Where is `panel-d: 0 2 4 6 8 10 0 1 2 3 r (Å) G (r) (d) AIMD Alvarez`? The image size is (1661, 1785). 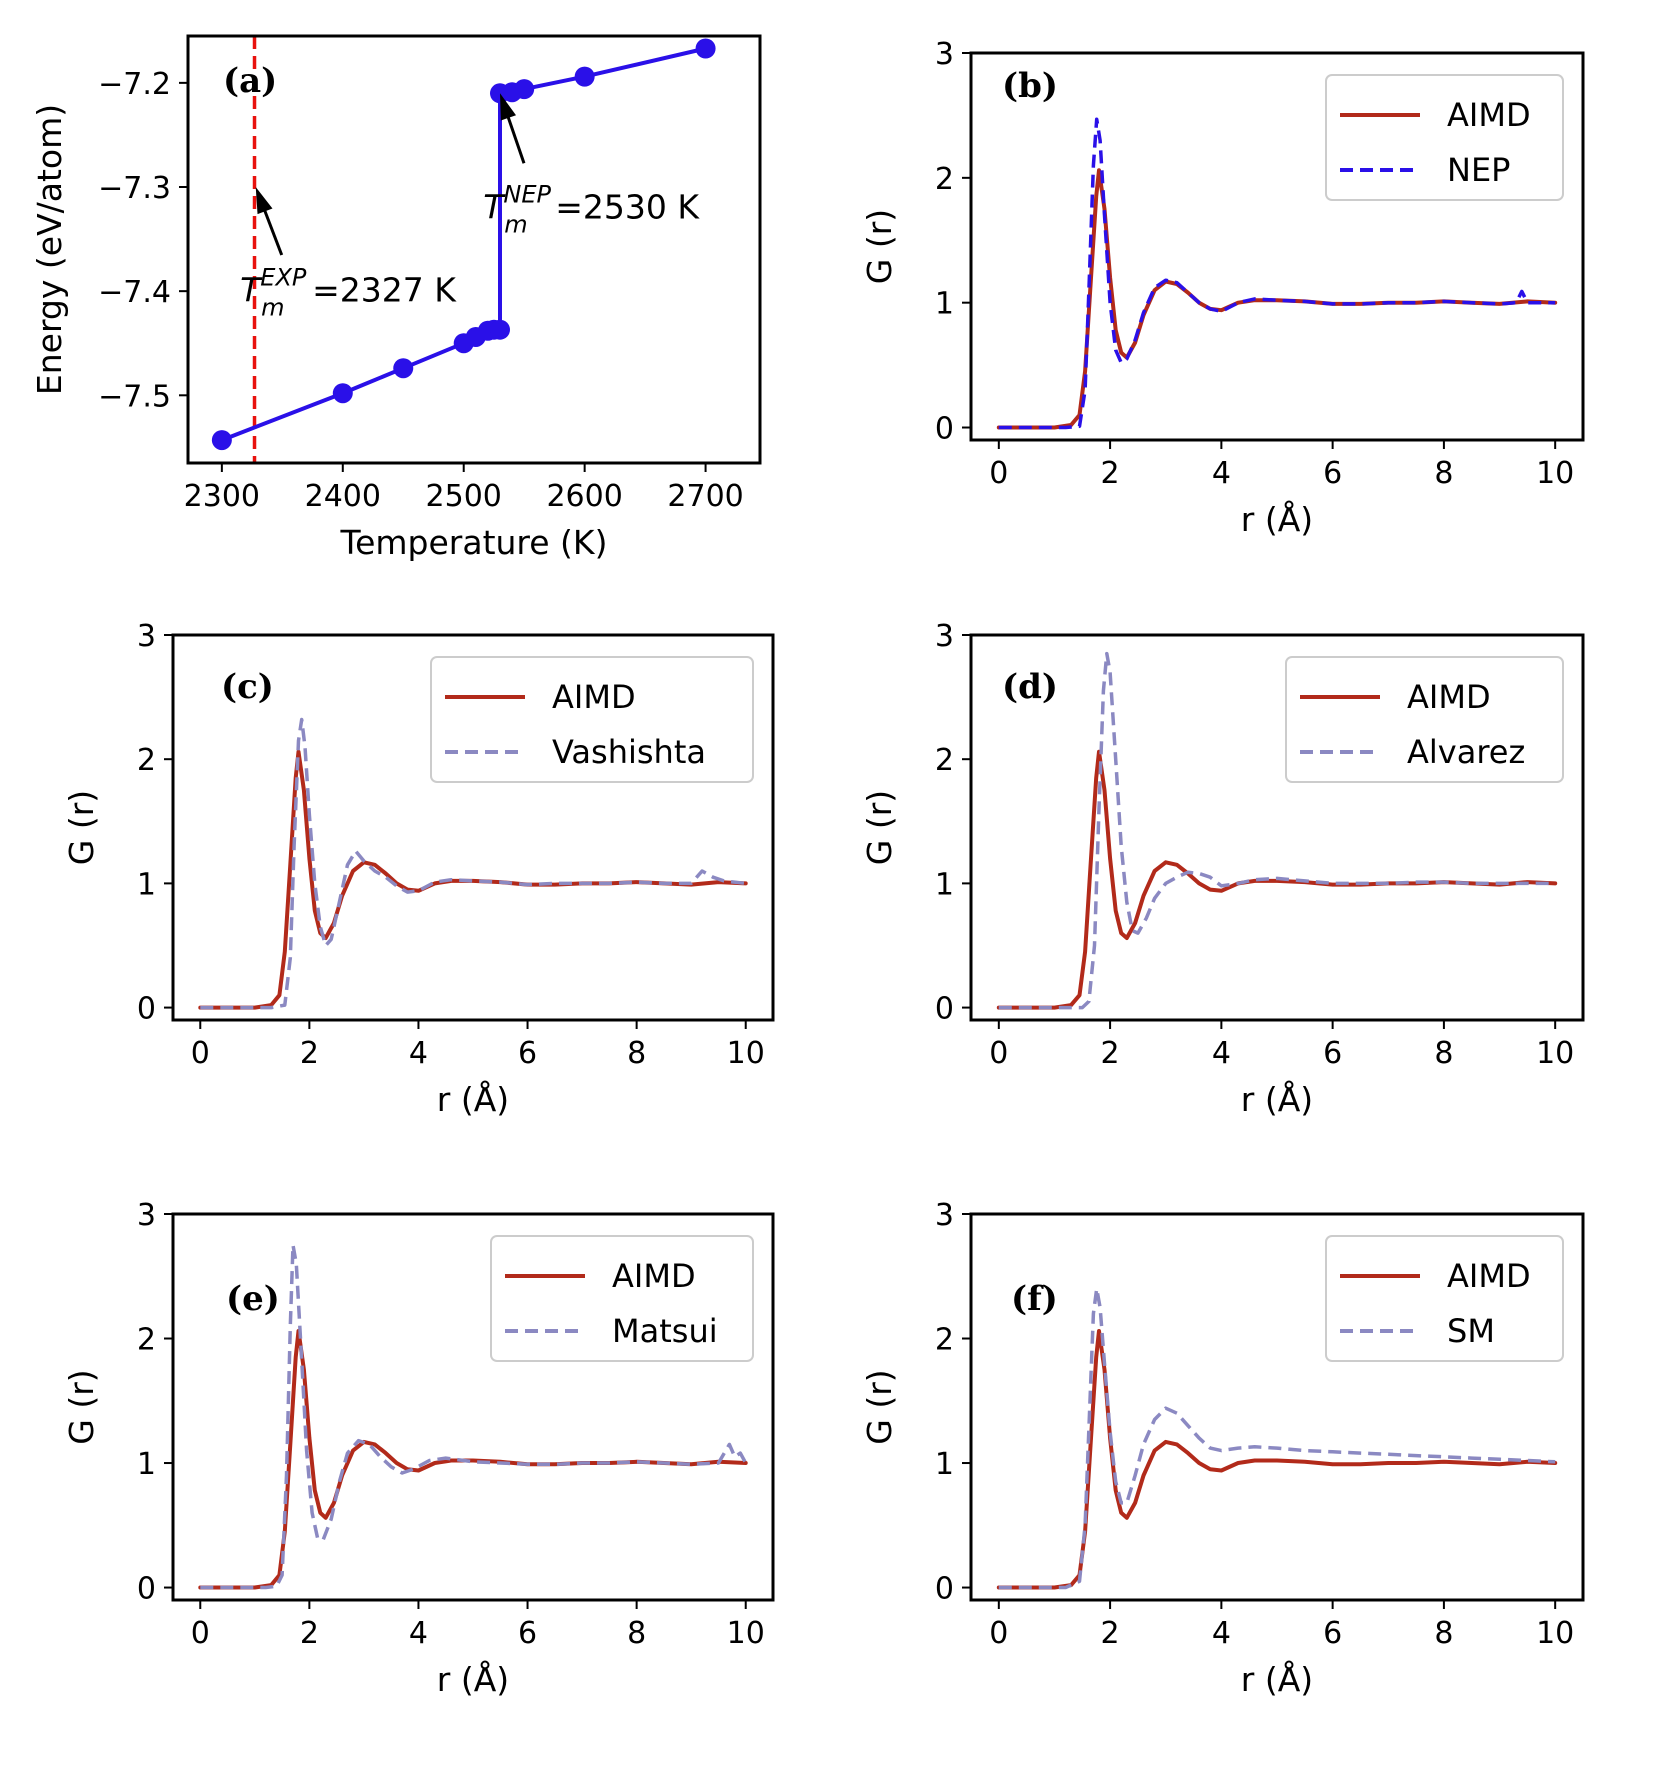 panel-d: 0 2 4 6 8 10 0 1 2 3 r (Å) G (r) (d) AIMD Alvarez is located at coordinates (1222, 869).